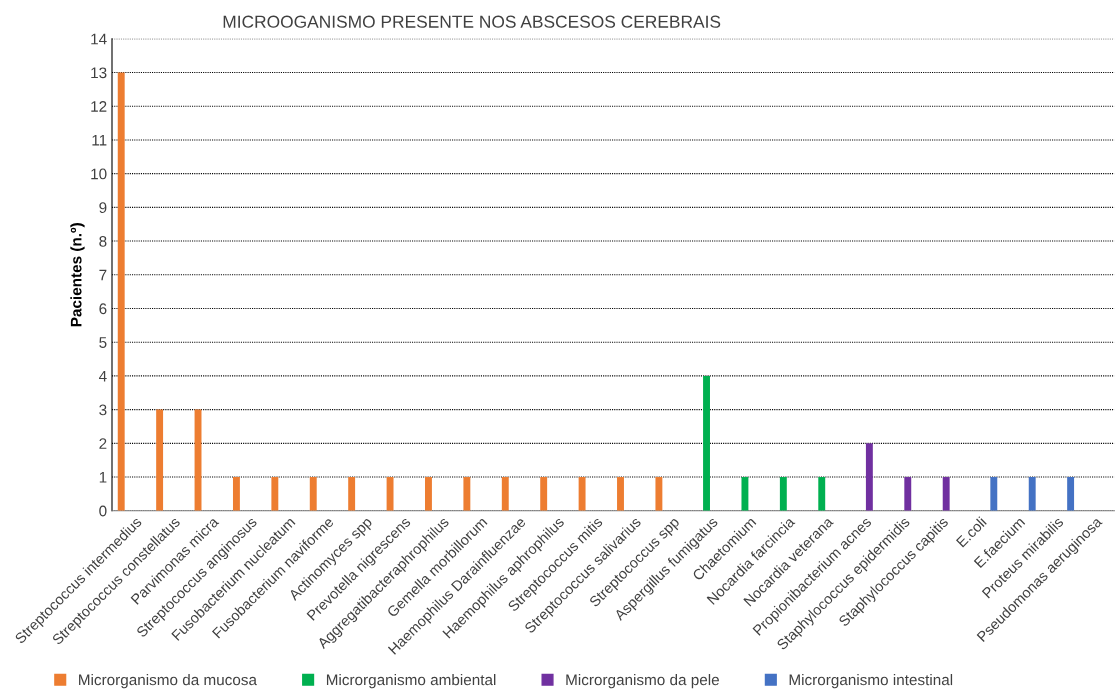 The height and width of the screenshot is (693, 1120). What do you see at coordinates (102, 376) in the screenshot?
I see `y-tick-label: 4` at bounding box center [102, 376].